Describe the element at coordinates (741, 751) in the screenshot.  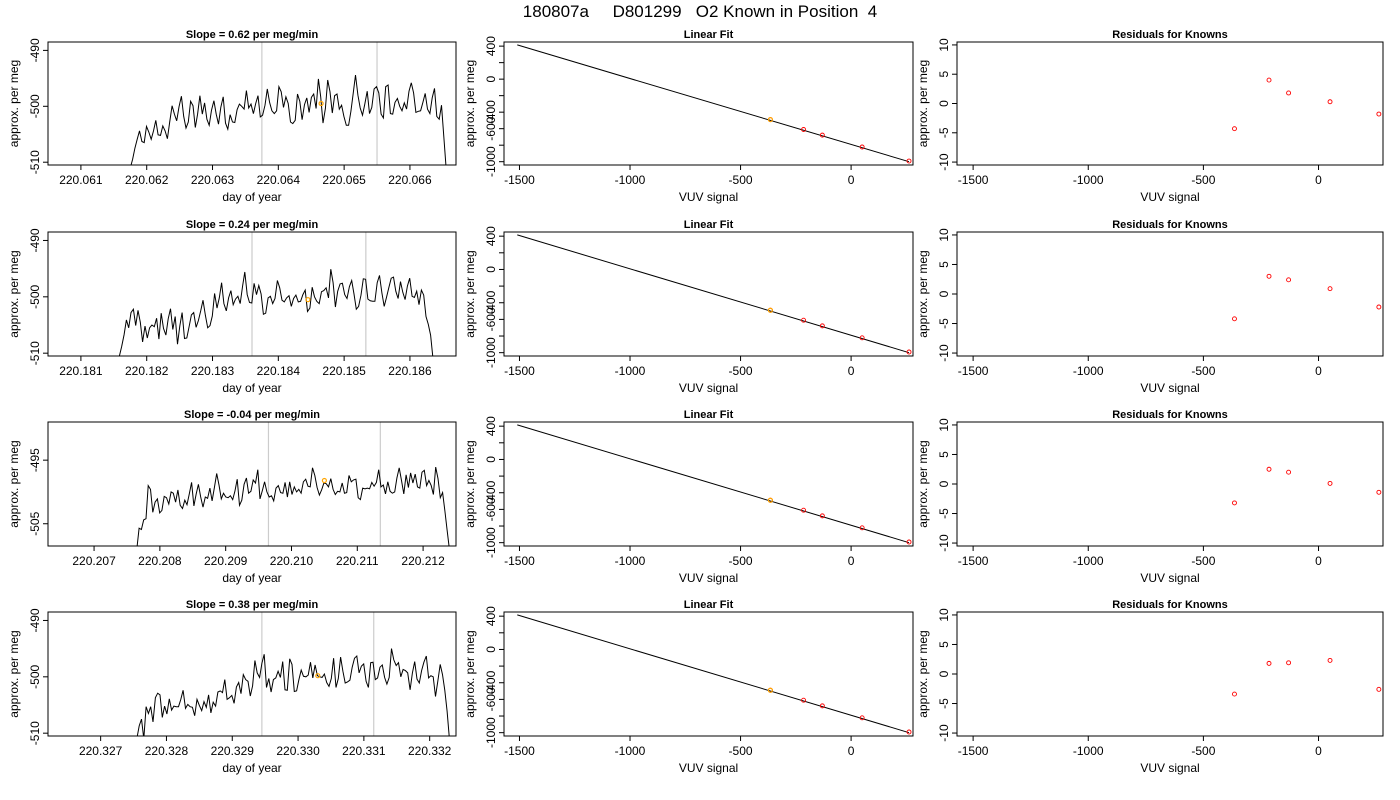
I see `fit-3-xtick-label-2: -500` at that location.